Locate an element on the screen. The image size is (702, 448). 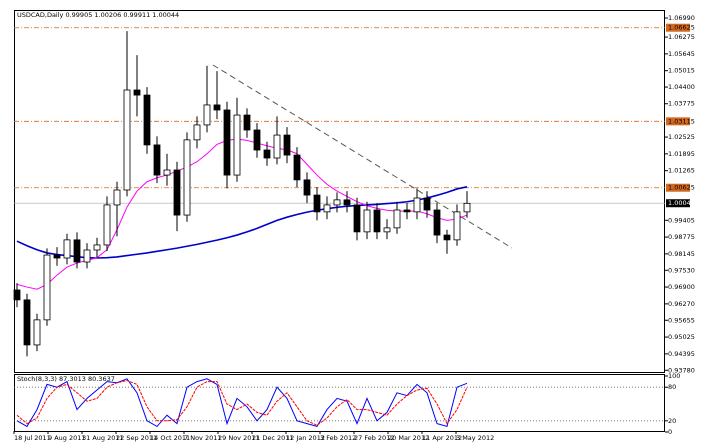
x-tick-label: 11 Apr 2012 is located at coordinates (442, 438).